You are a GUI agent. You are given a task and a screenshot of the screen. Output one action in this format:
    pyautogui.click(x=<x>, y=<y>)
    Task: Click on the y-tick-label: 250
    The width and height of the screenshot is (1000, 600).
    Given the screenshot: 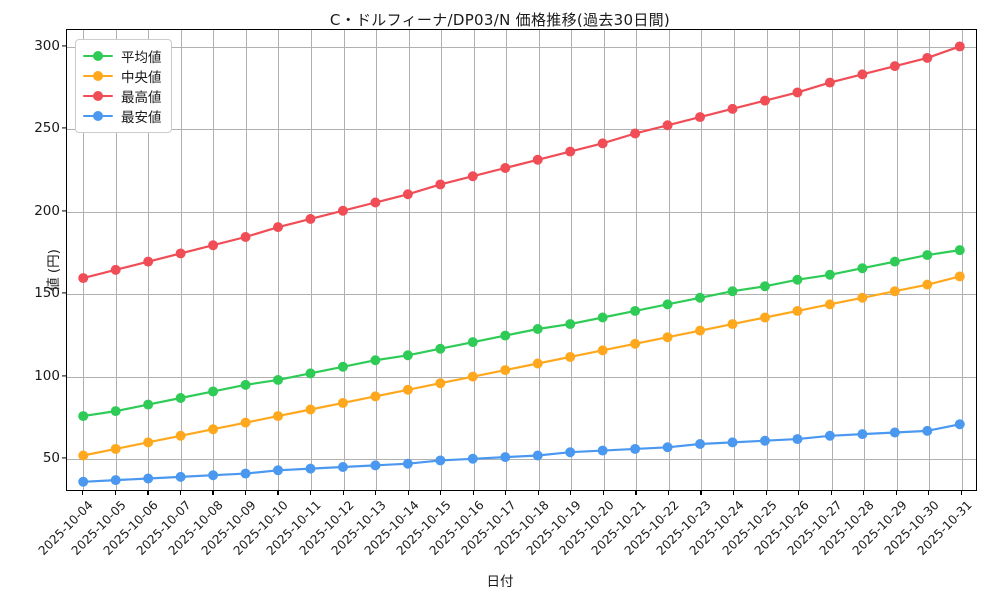 What is the action you would take?
    pyautogui.click(x=47, y=128)
    